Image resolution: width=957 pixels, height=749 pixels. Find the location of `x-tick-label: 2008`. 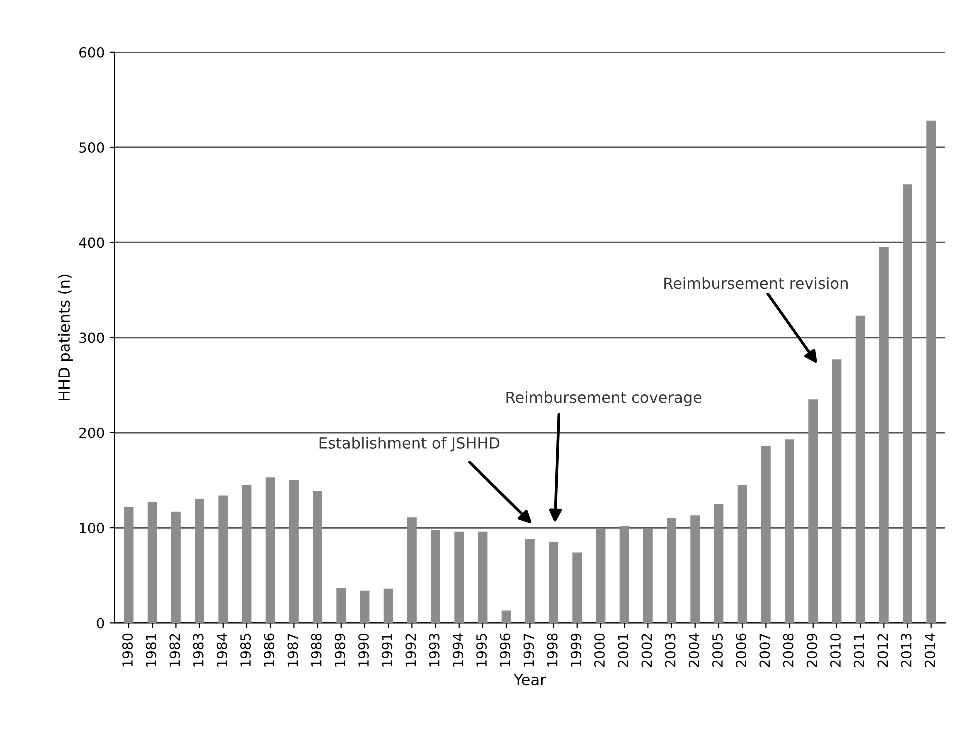

x-tick-label: 2008 is located at coordinates (788, 651).